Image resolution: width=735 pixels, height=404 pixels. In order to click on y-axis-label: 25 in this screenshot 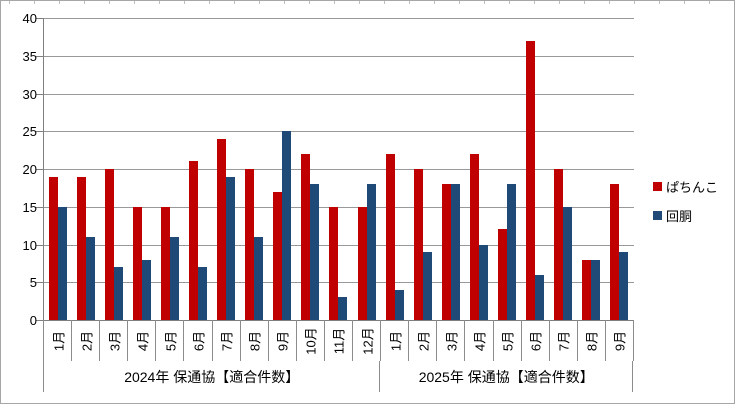, I will do `click(29, 132)`.